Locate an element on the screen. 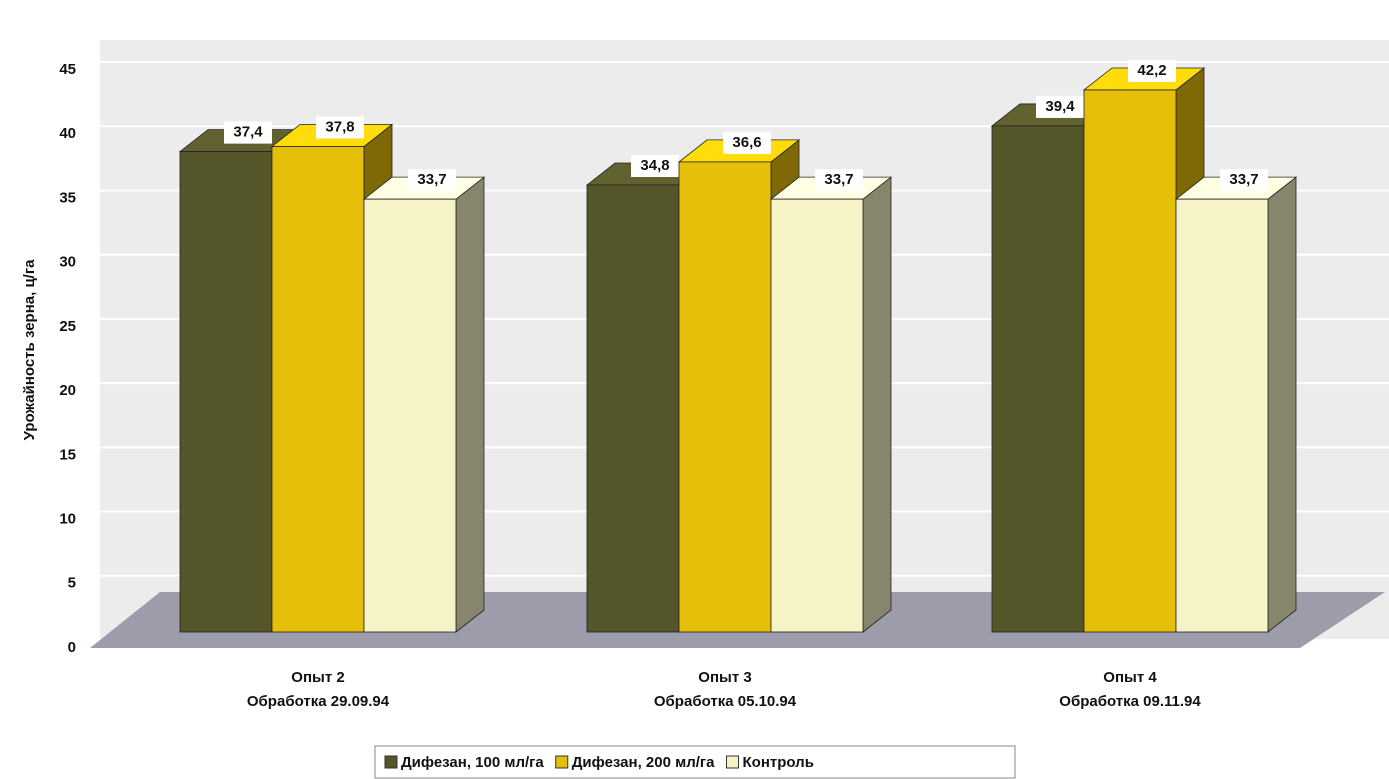 The width and height of the screenshot is (1389, 779). y-tick-label: 40 is located at coordinates (67, 133).